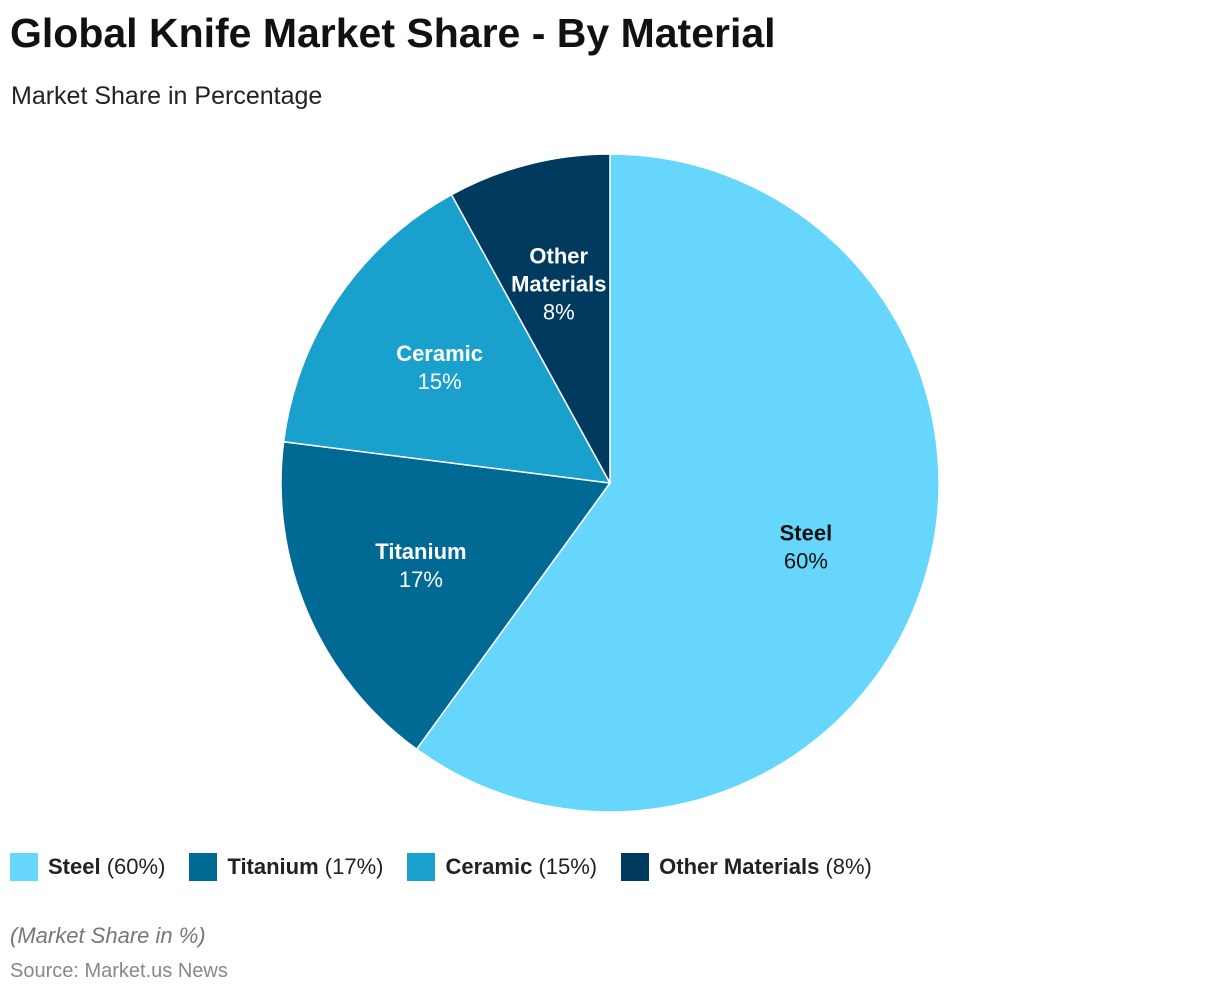  Describe the element at coordinates (848, 866) in the screenshot. I see `legend-value: (8%)` at that location.